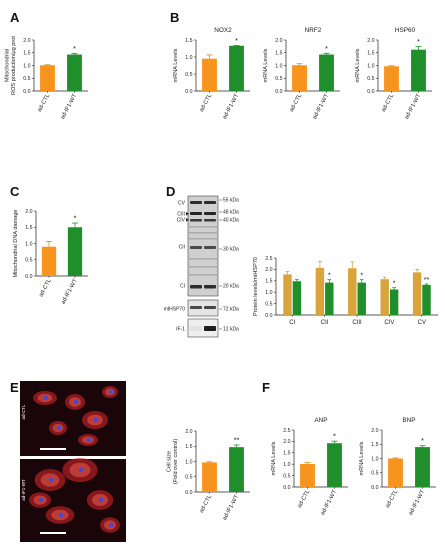 The width and height of the screenshot is (445, 550). I want to click on chart-e-sig: **, so click(237, 440).